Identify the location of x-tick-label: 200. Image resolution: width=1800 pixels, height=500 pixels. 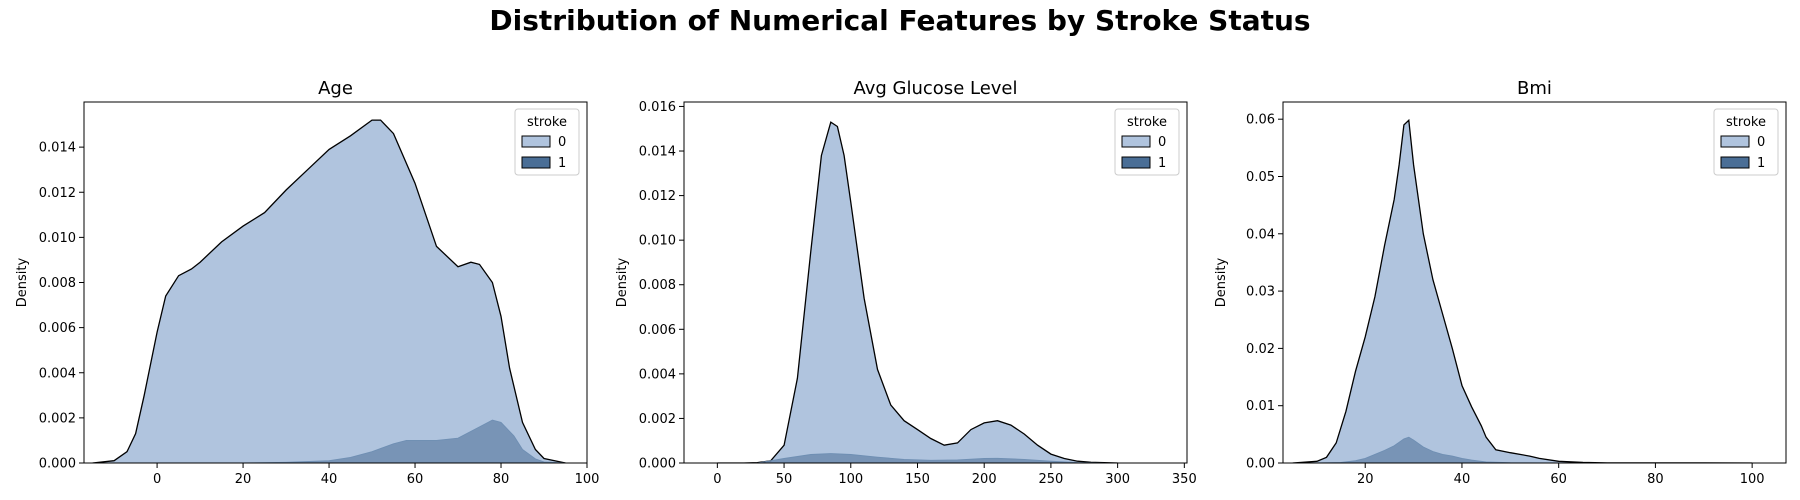
(984, 479).